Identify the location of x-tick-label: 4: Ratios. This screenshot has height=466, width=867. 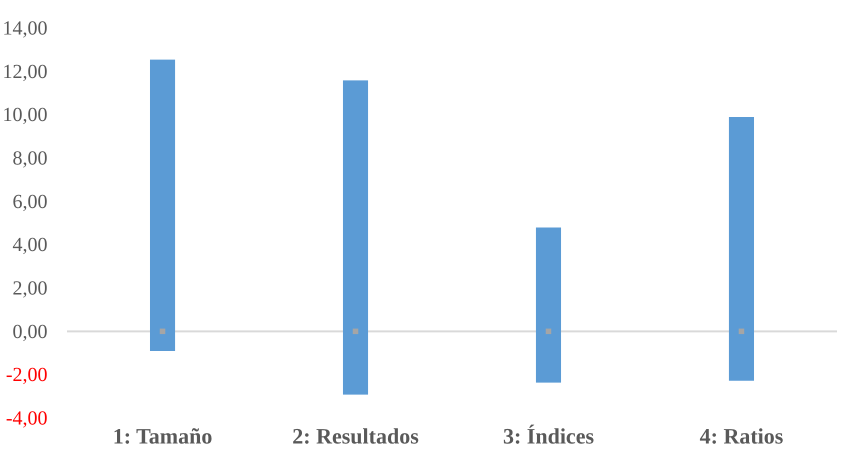
(742, 436).